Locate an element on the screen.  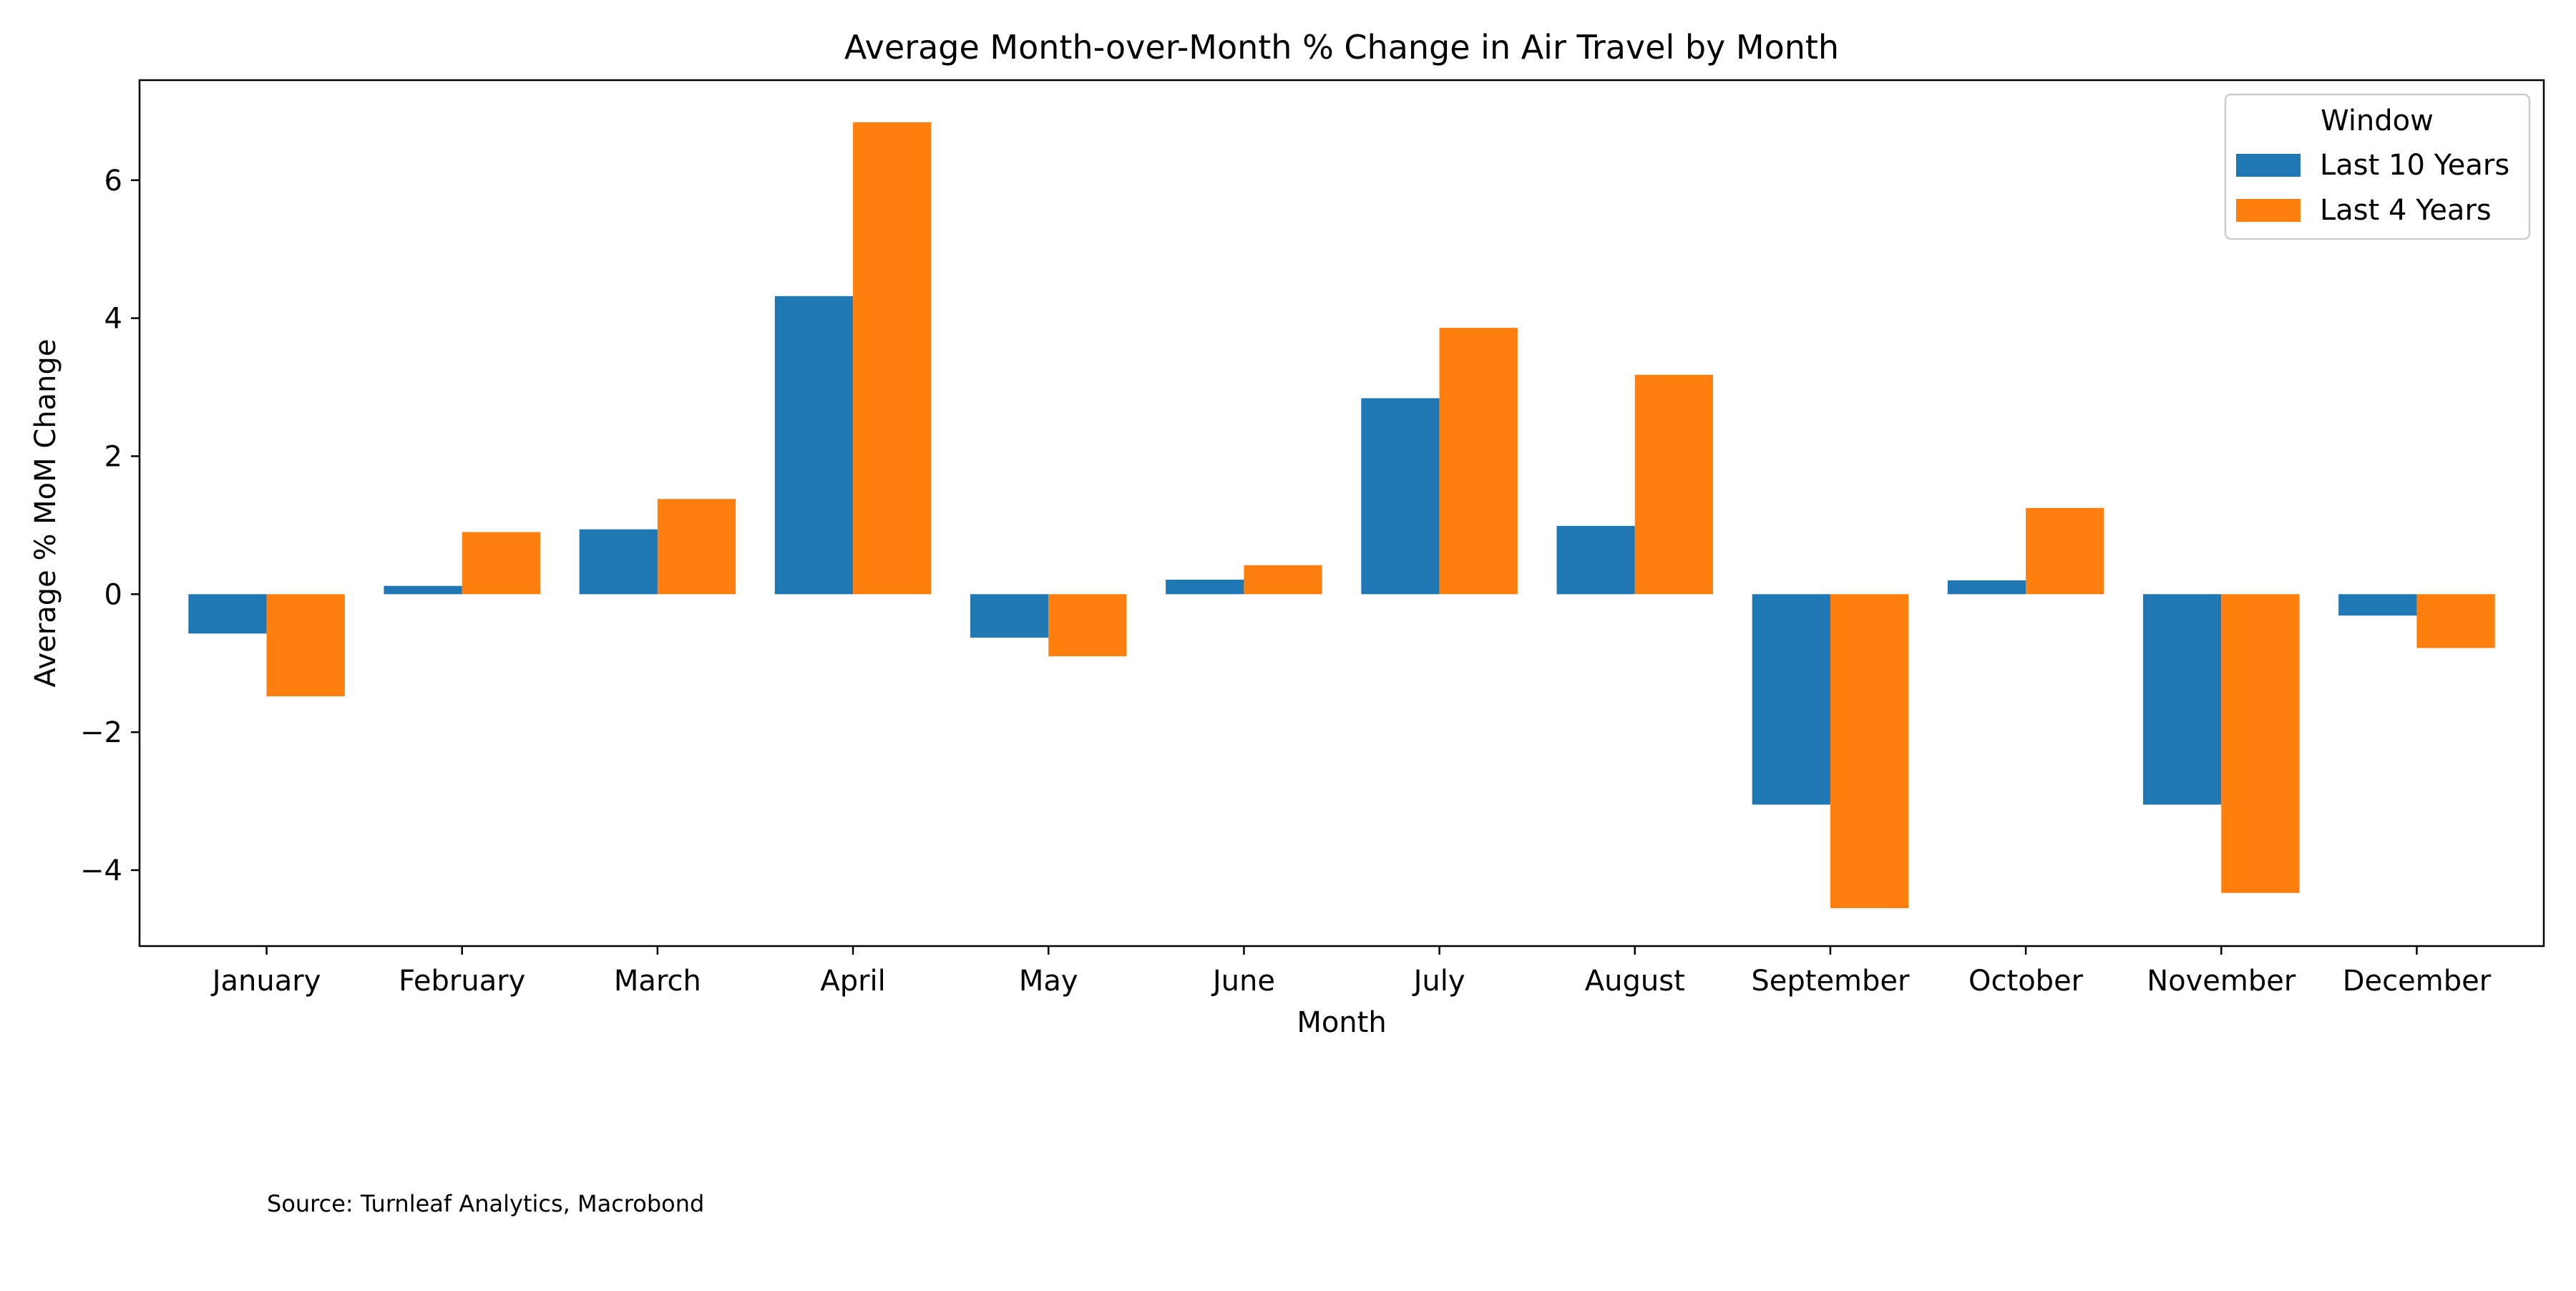
bar-last-4-years-september is located at coordinates (1869, 751).